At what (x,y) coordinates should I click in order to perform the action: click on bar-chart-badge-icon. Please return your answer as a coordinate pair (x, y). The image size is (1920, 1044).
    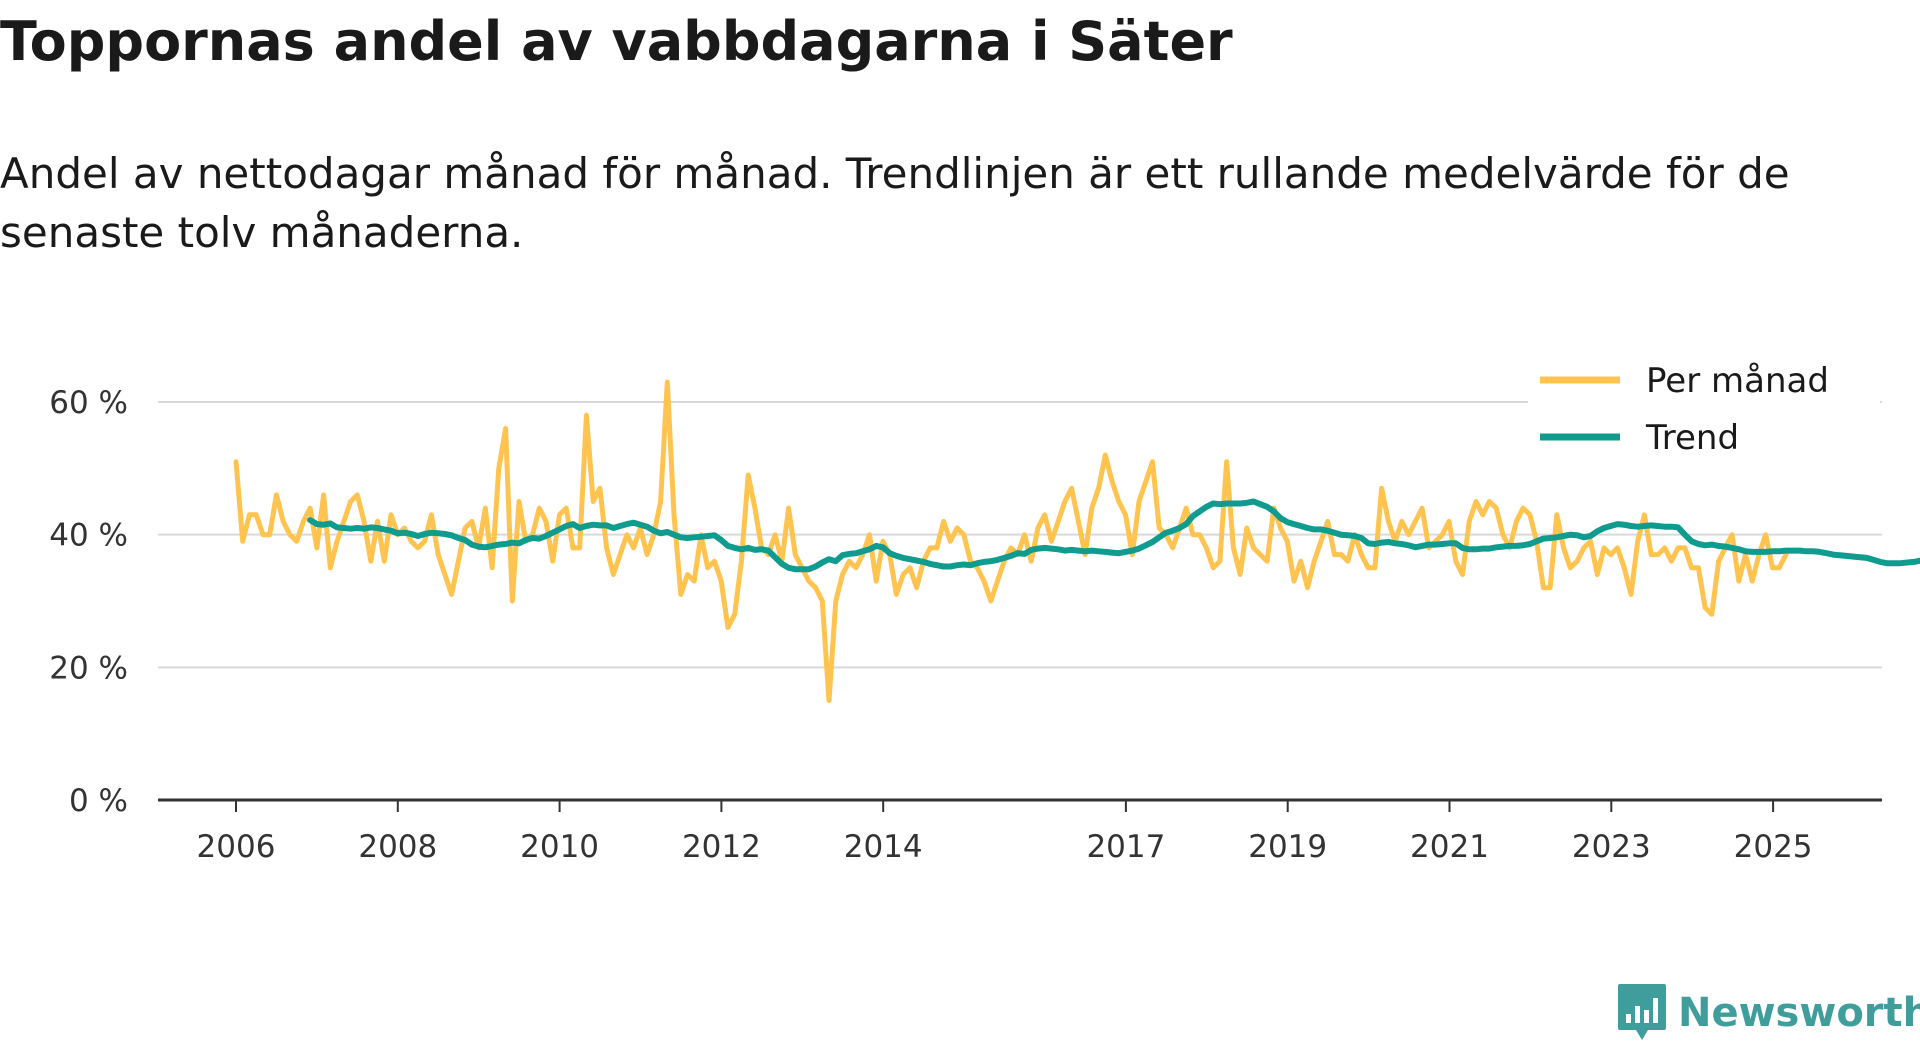
    Looking at the image, I should click on (1642, 1012).